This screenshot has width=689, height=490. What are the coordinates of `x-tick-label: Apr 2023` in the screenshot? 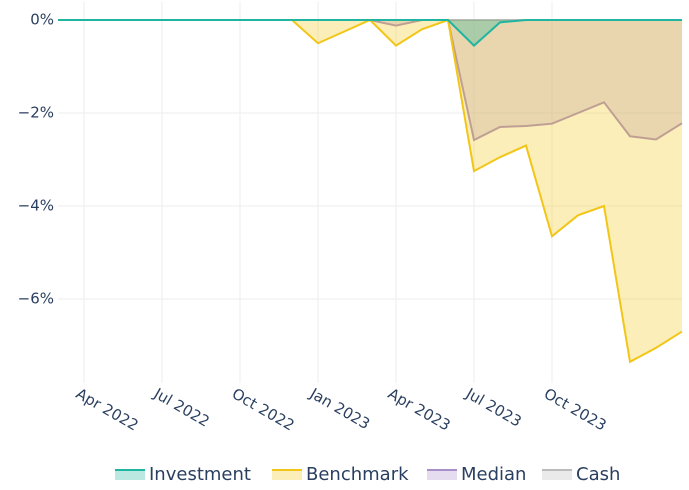 It's located at (419, 409).